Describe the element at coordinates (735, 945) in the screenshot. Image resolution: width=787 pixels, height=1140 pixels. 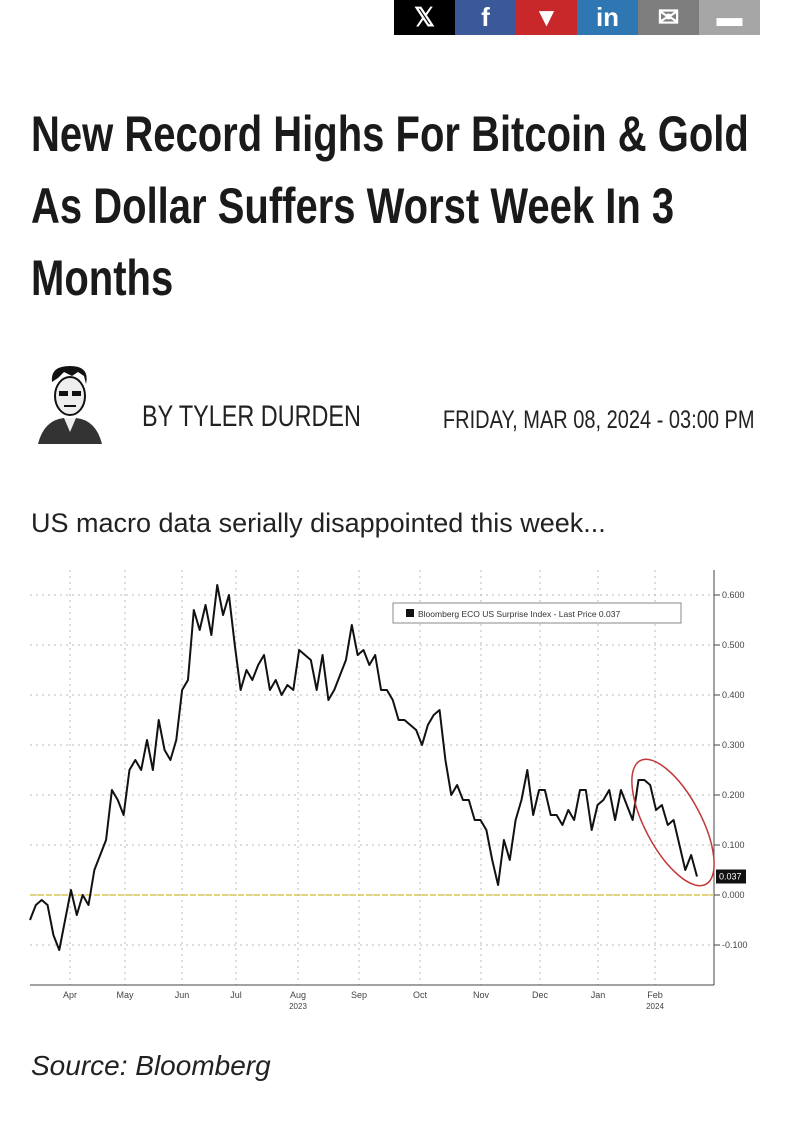
I see `y-tick-label: -0.100` at that location.